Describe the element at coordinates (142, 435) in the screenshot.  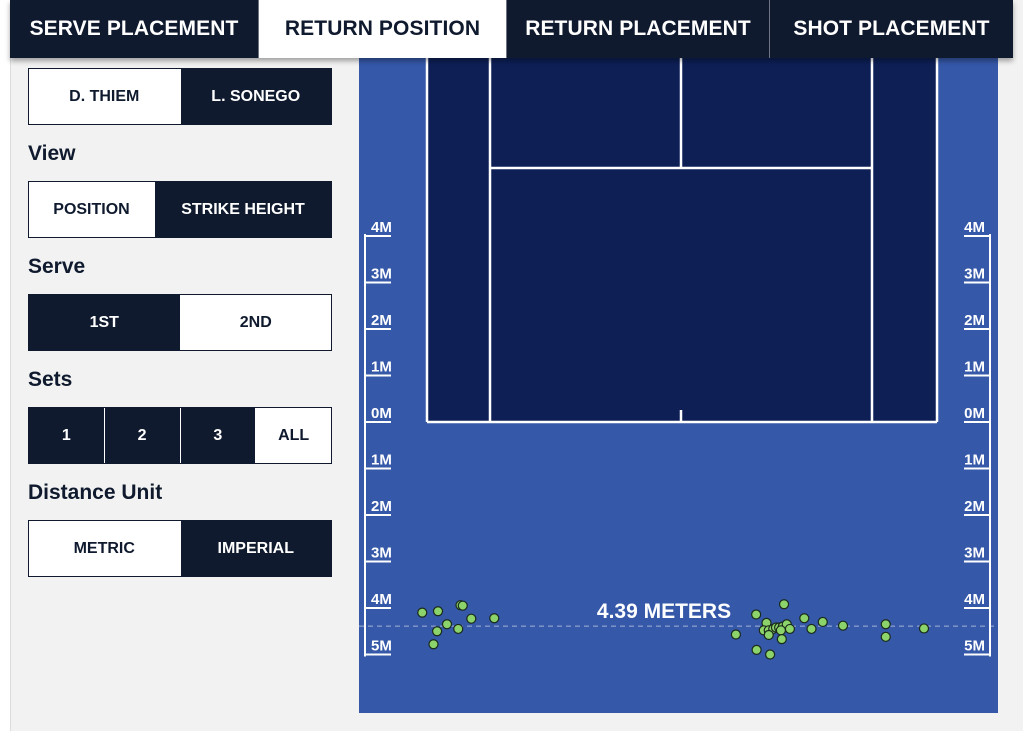
I see `set-2-button: 2` at that location.